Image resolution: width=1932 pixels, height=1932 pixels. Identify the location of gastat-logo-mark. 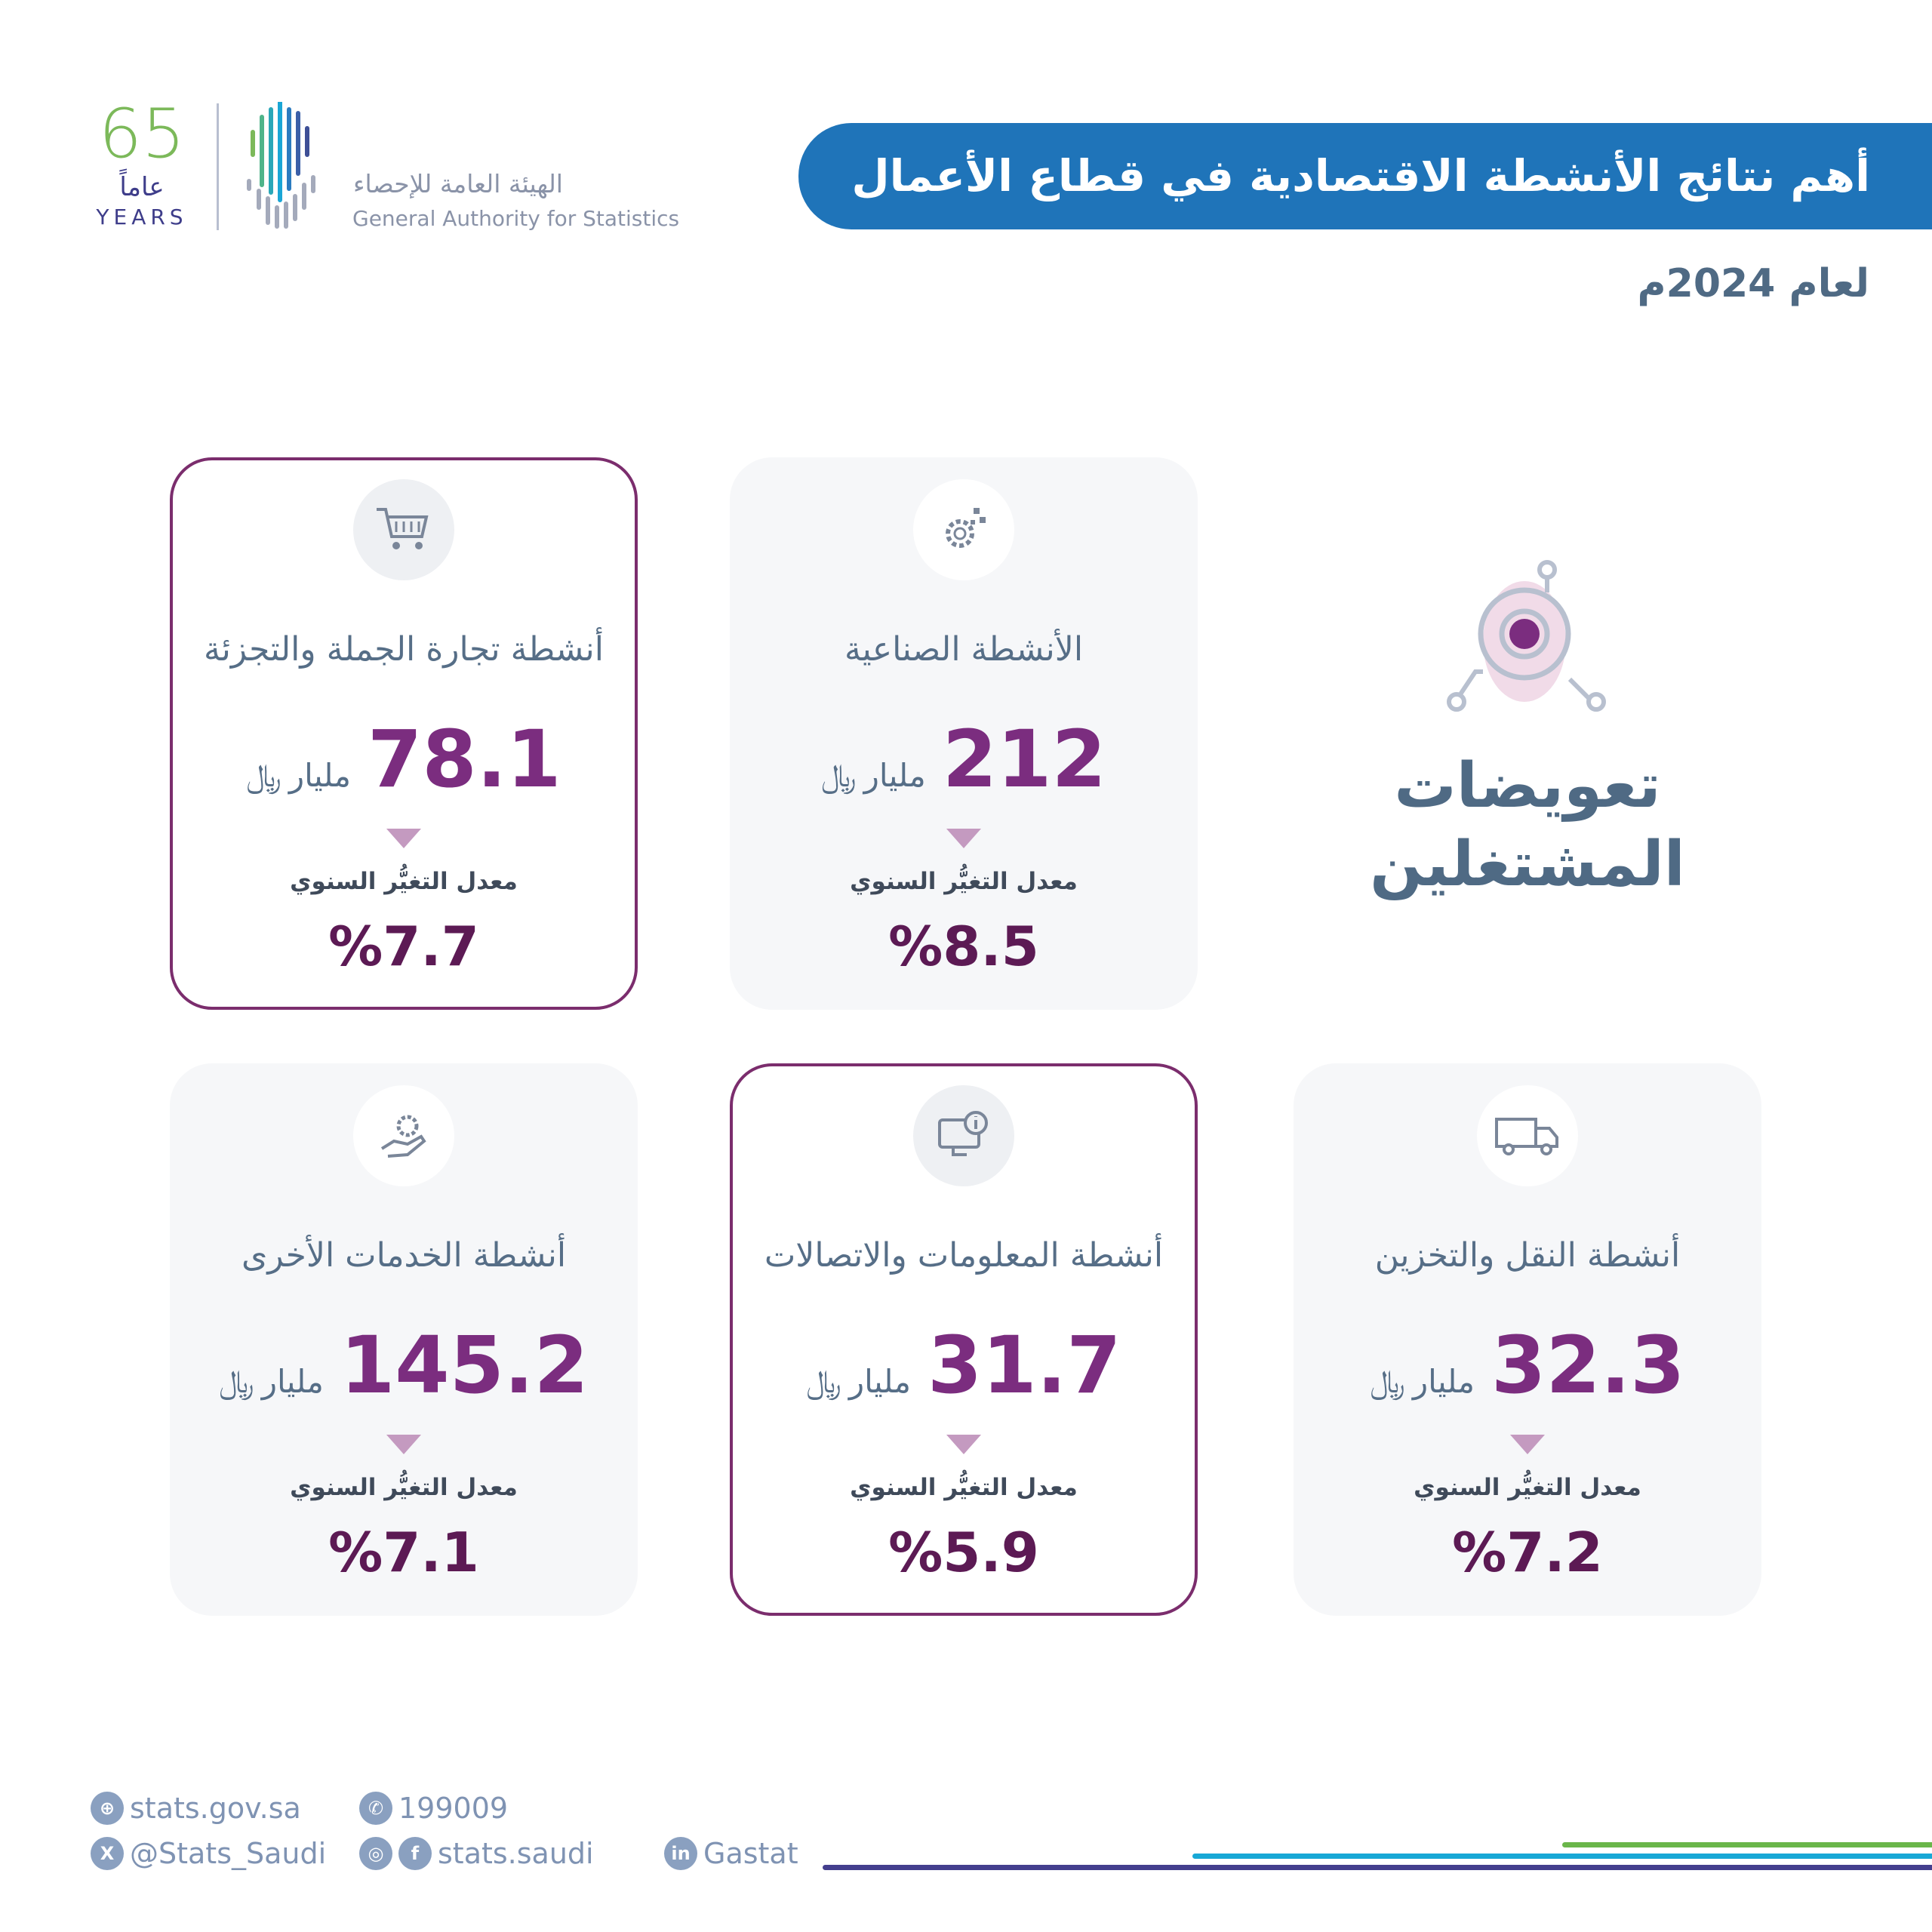
(281, 165).